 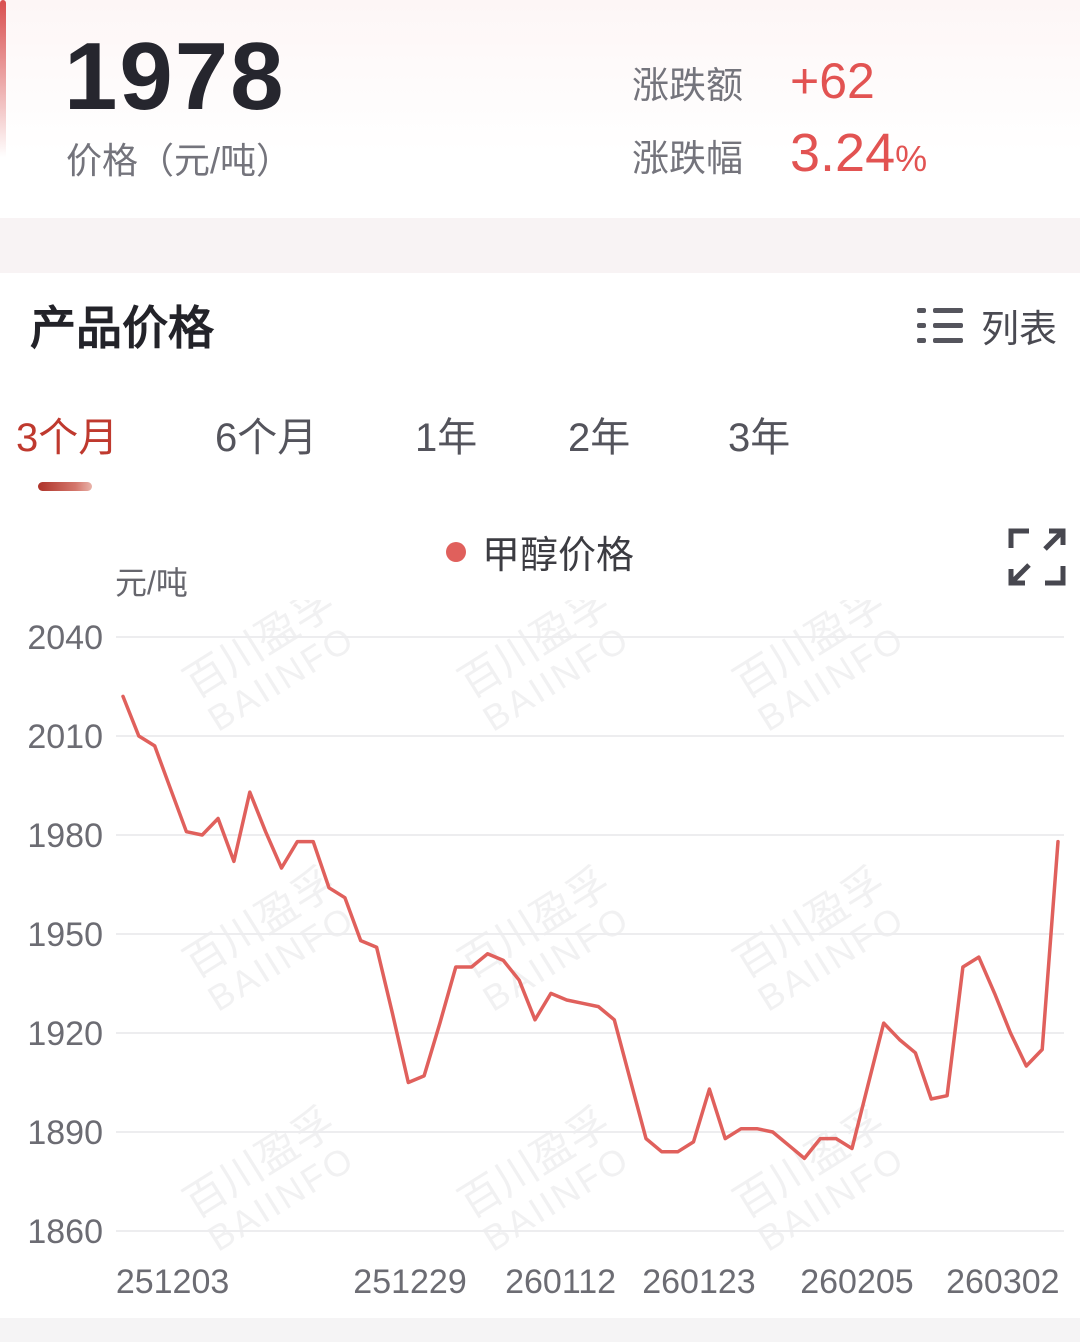 I want to click on page-title: 产品价格, so click(x=122, y=328).